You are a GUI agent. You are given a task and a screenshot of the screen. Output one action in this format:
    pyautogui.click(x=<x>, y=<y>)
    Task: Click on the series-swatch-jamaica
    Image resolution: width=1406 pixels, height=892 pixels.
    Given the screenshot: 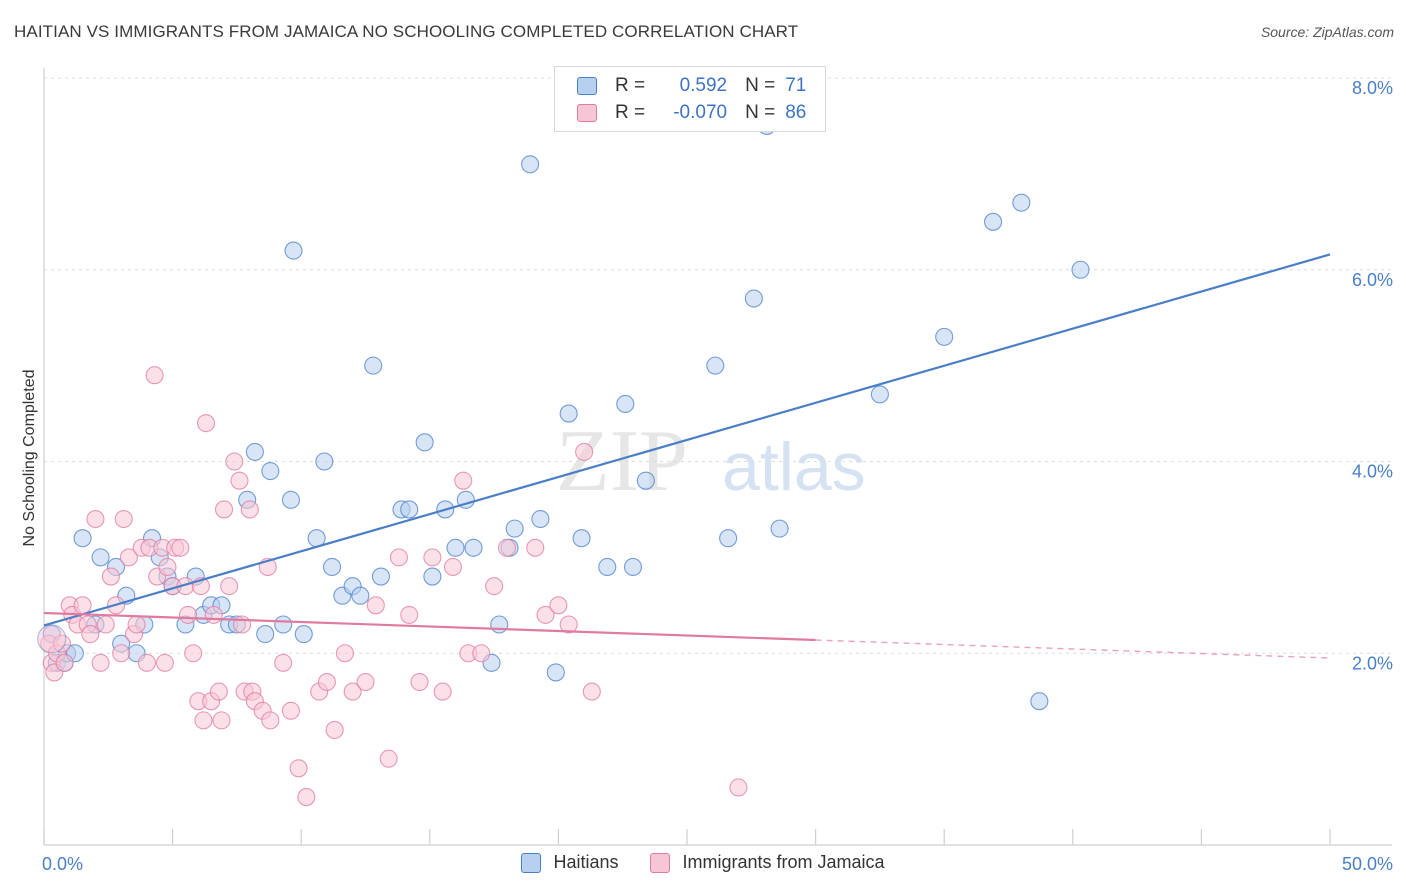 What is the action you would take?
    pyautogui.click(x=660, y=862)
    